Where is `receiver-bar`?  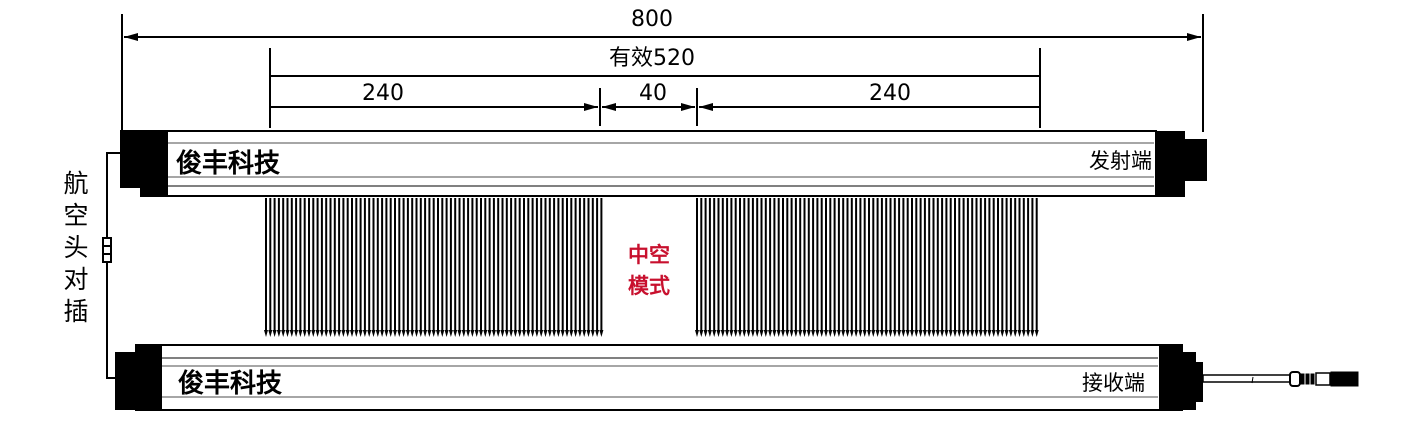 receiver-bar is located at coordinates (659, 377).